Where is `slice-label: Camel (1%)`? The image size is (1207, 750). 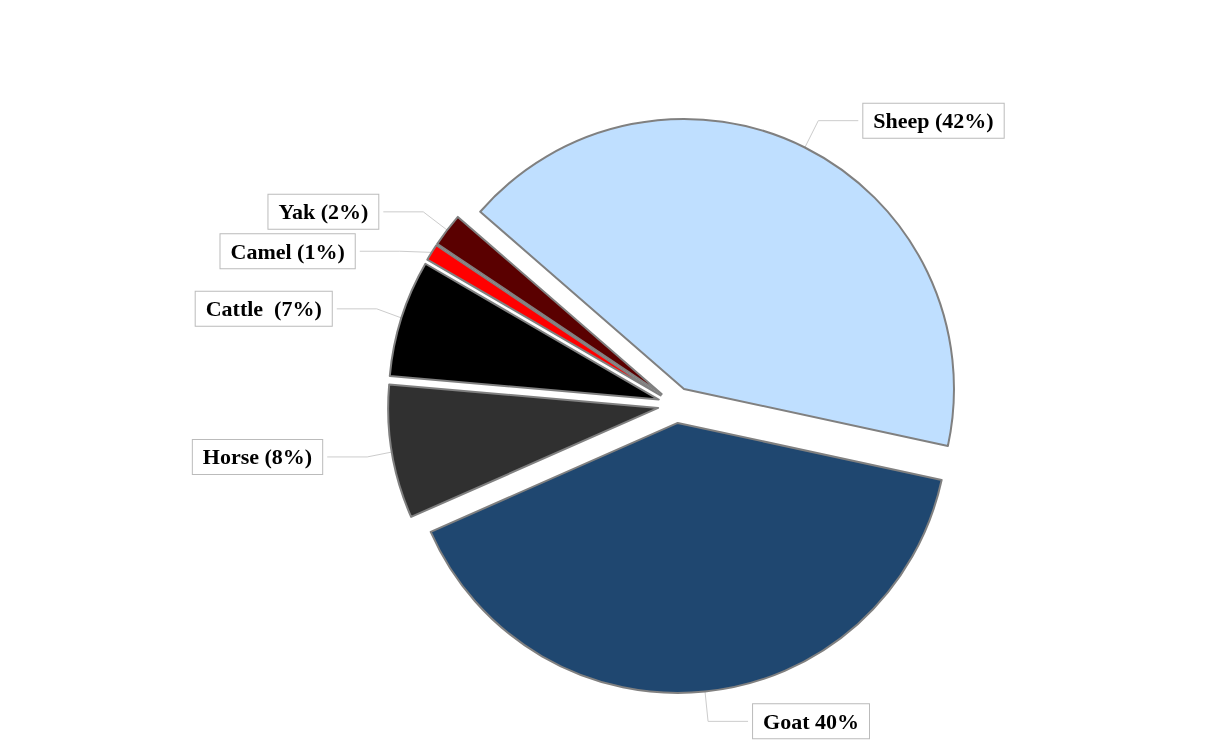 slice-label: Camel (1%) is located at coordinates (287, 251).